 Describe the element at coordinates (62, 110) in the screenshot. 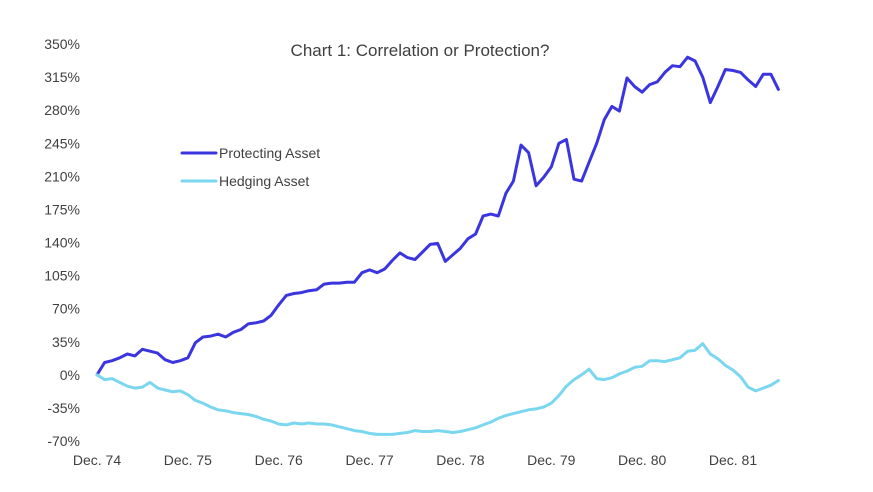

I see `y-tick-label: 280%` at that location.